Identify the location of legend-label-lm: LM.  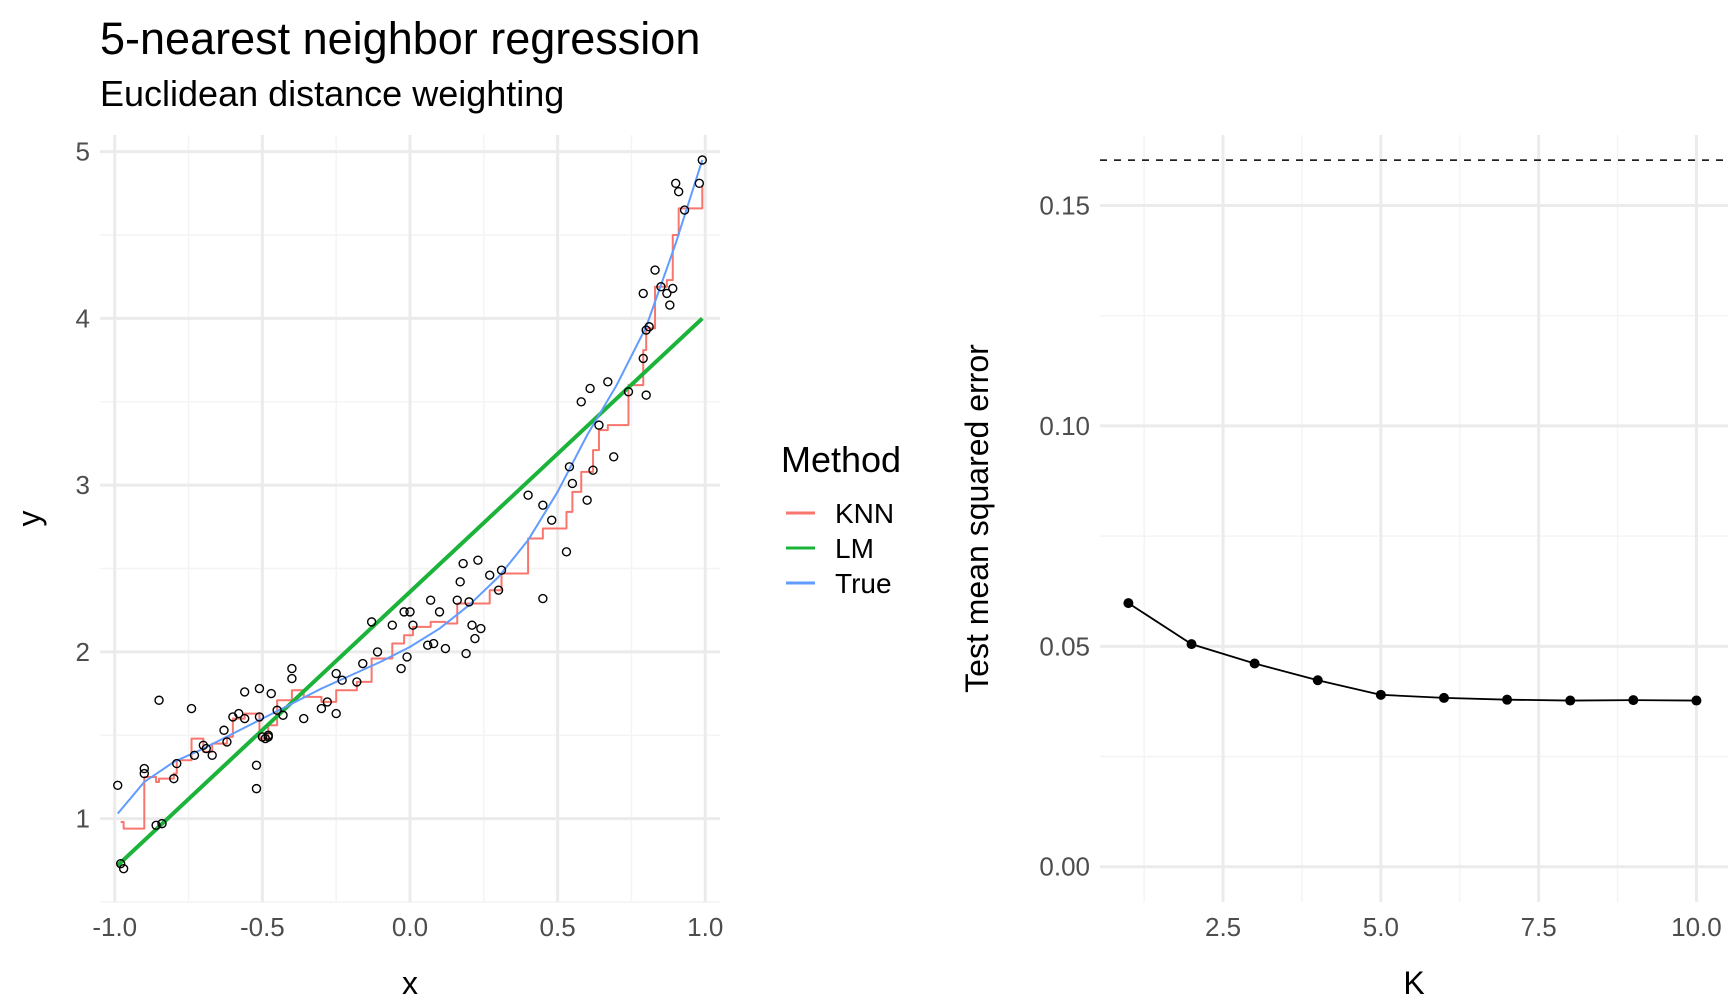
(854, 548).